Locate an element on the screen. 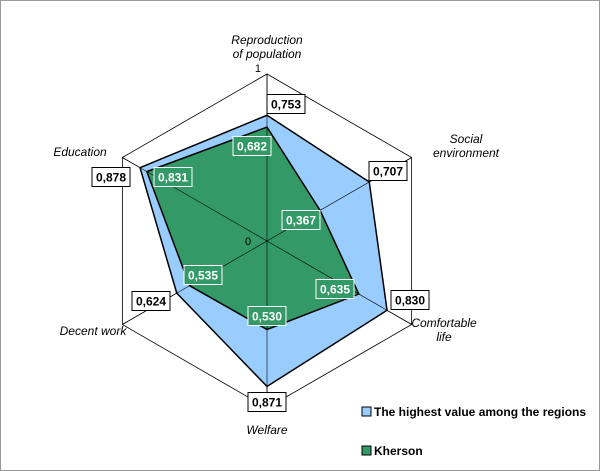  axis-label-social-environment: Social environment is located at coordinates (466, 146).